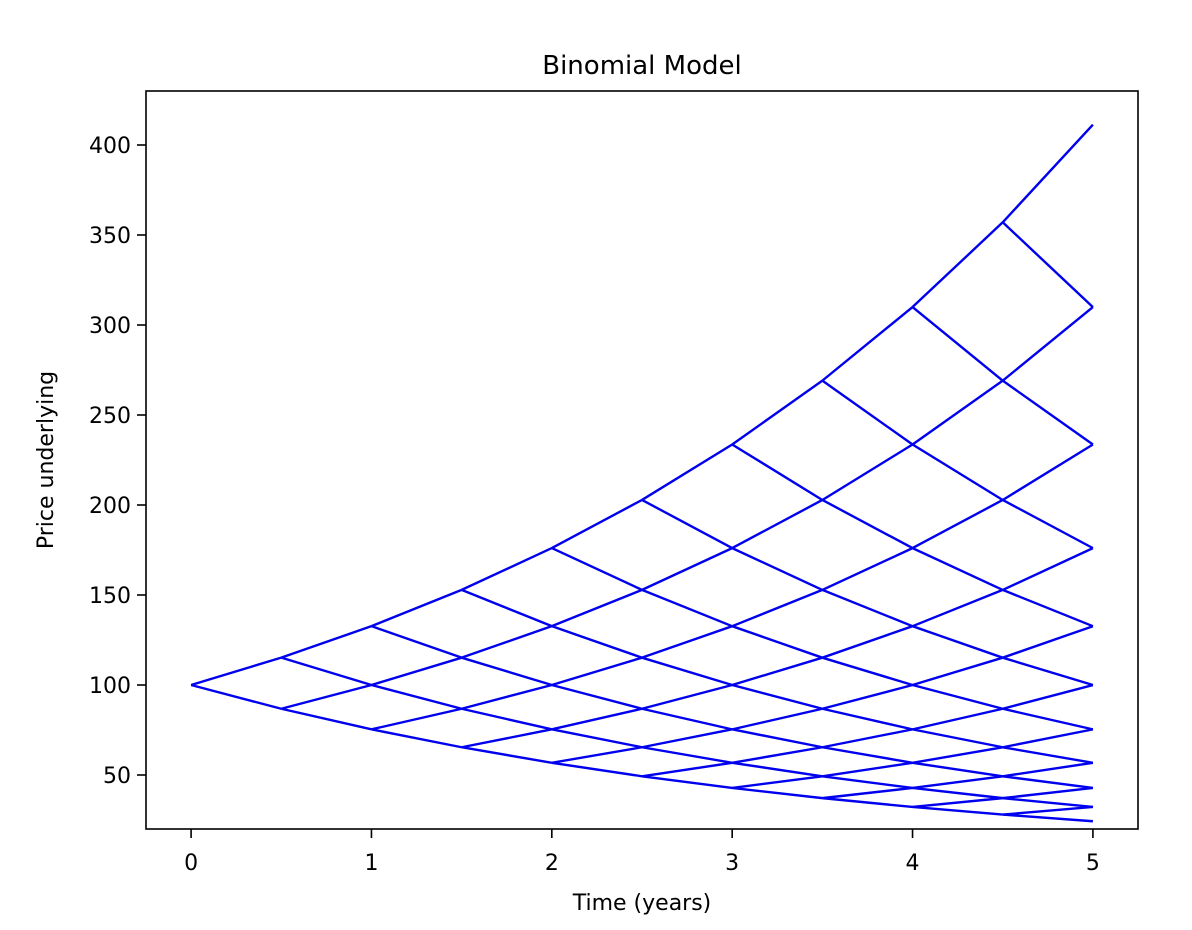 The width and height of the screenshot is (1192, 930). I want to click on y-tick-label: 100, so click(110, 686).